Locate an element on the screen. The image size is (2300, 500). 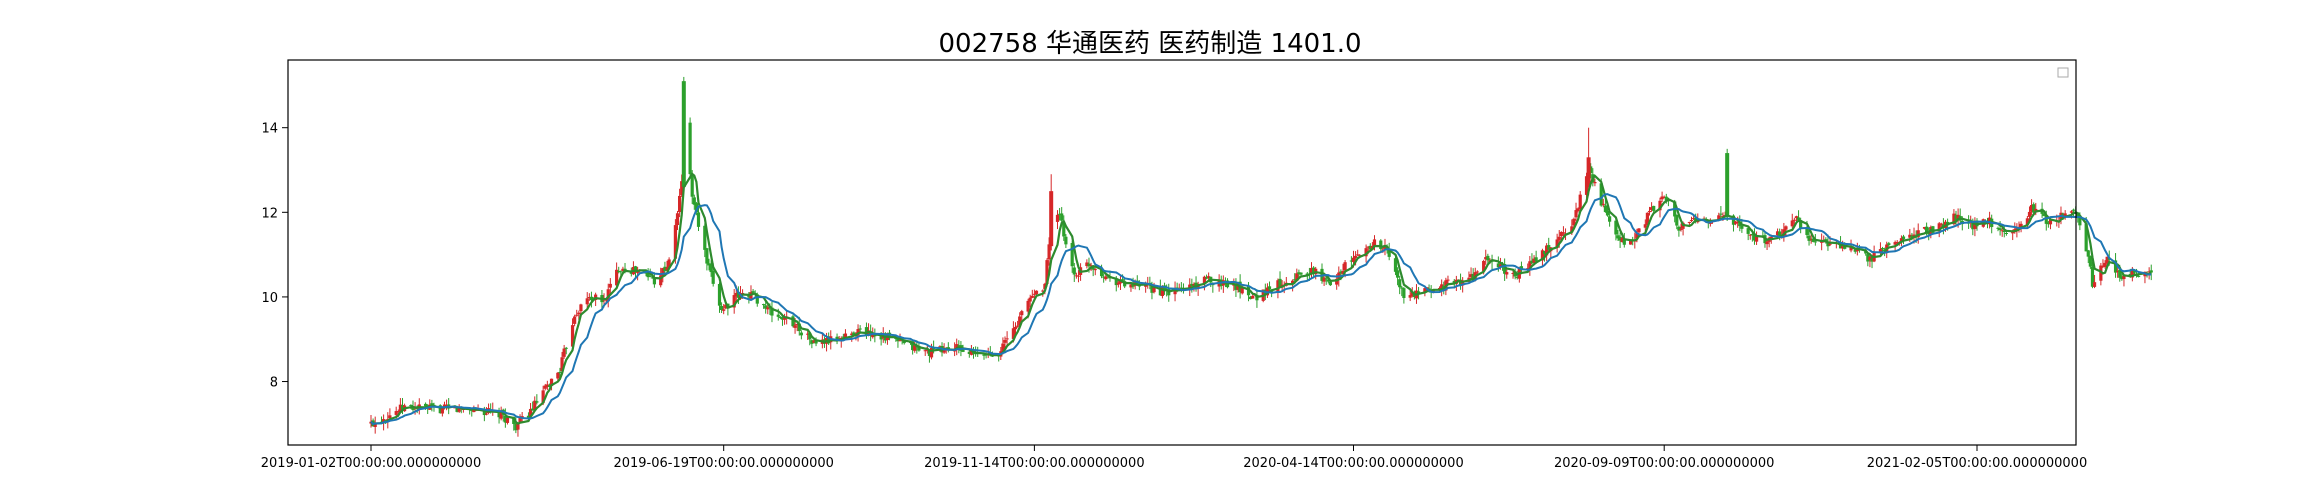
legend-box is located at coordinates (2063, 72).